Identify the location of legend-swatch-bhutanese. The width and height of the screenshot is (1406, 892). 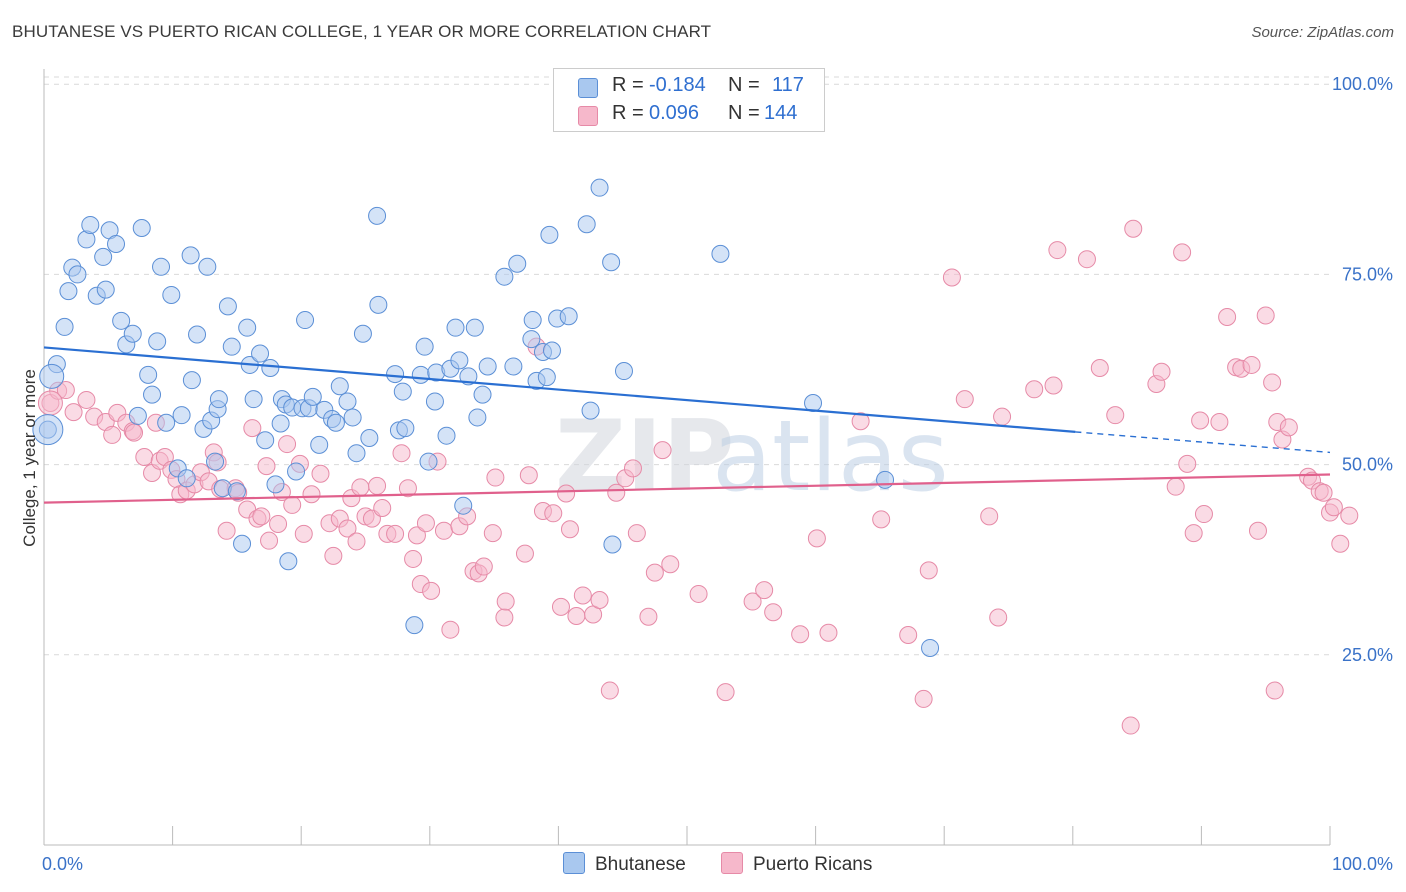
(588, 88).